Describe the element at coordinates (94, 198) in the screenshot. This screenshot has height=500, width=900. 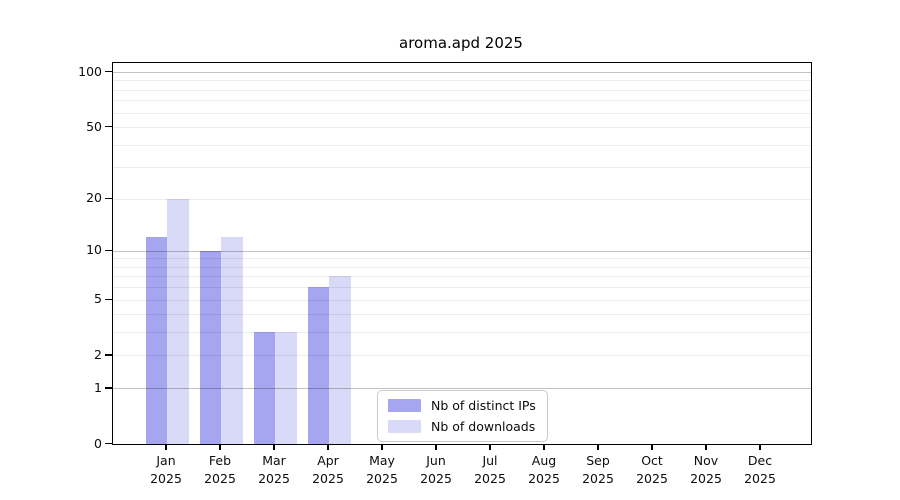
I see `y-tick-label-20: 20` at that location.